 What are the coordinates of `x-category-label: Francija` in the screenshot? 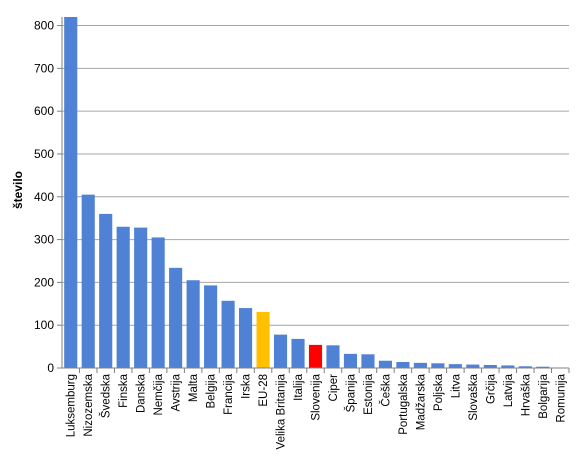 It's located at (229, 394).